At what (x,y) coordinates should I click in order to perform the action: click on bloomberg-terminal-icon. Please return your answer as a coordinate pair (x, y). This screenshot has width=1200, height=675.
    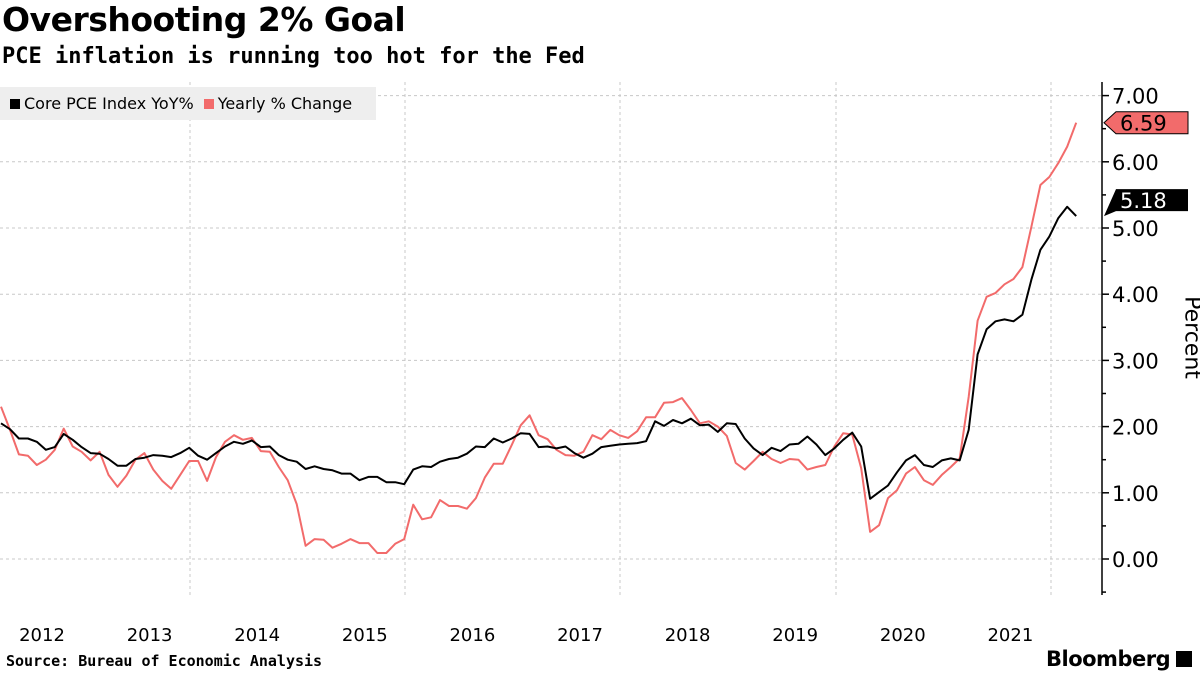
    Looking at the image, I should click on (1184, 659).